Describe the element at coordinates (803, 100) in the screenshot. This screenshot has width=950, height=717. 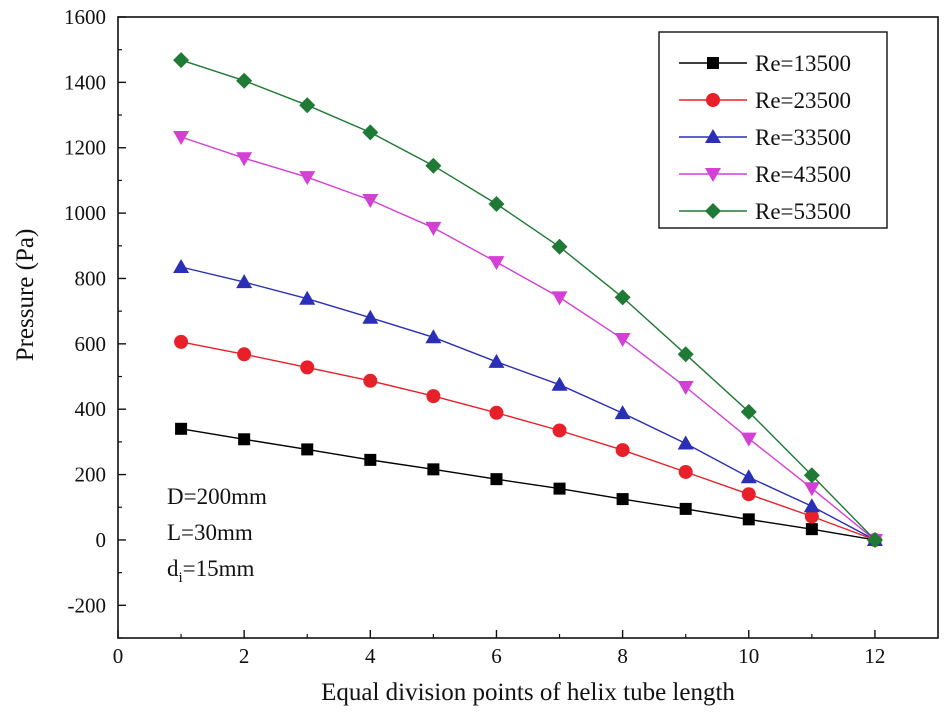
I see `legend-label-1: Re=23500` at that location.